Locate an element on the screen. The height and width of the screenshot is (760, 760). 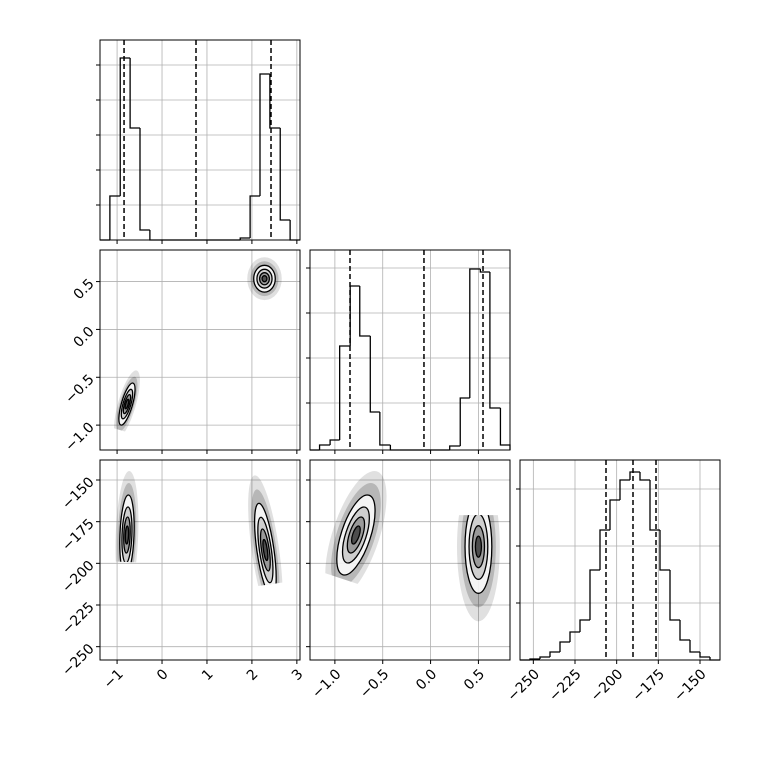
y-tick-label: −0.5 is located at coordinates (79, 389).